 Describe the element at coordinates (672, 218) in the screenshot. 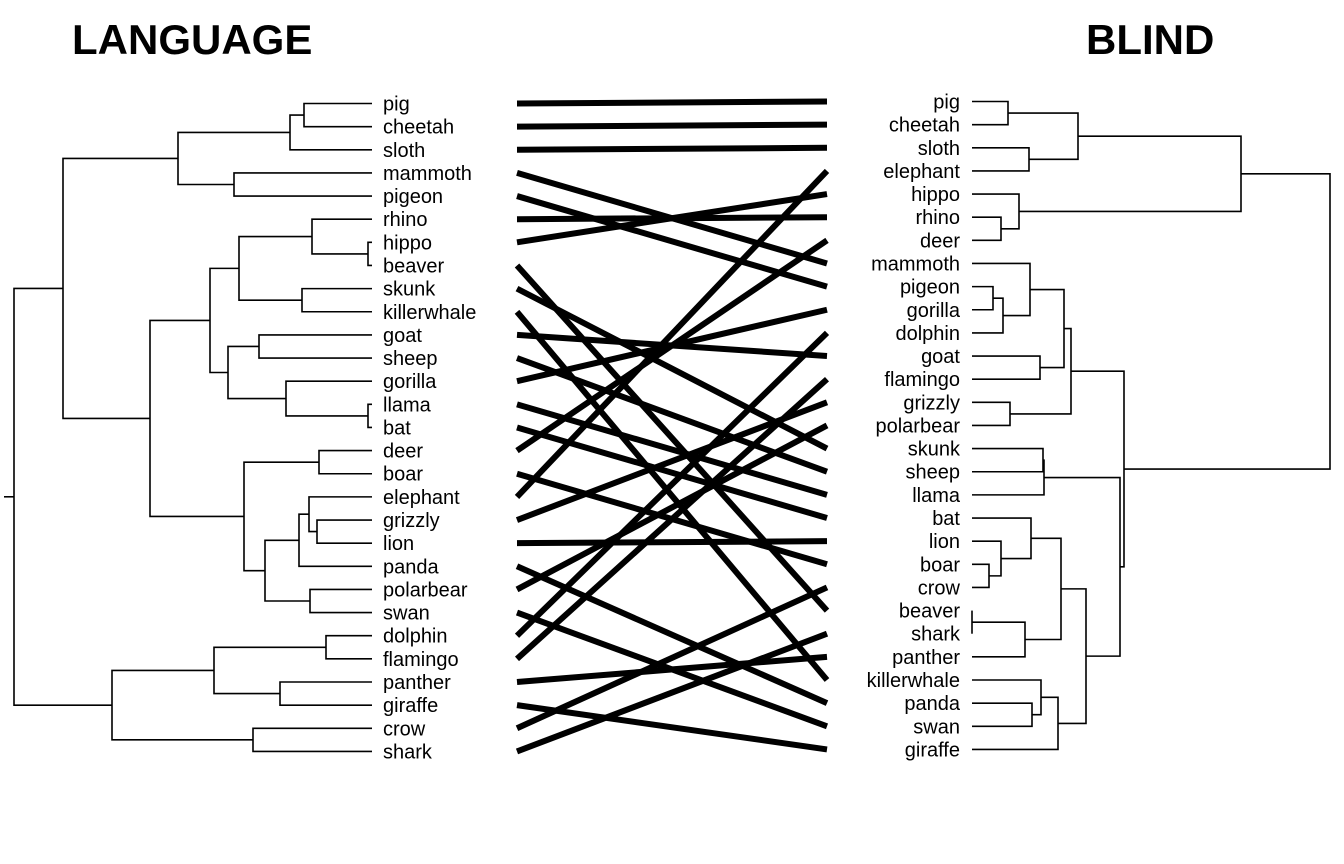

I see `connector-hippo` at that location.